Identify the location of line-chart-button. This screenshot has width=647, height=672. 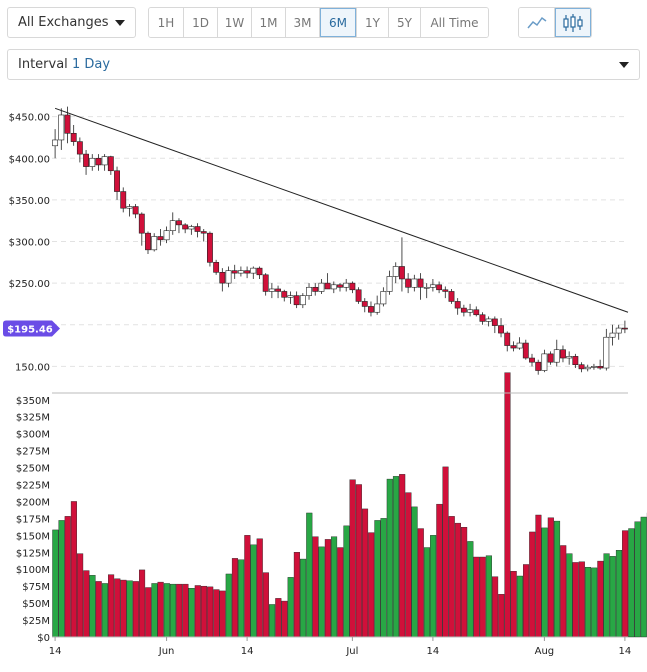
(537, 22).